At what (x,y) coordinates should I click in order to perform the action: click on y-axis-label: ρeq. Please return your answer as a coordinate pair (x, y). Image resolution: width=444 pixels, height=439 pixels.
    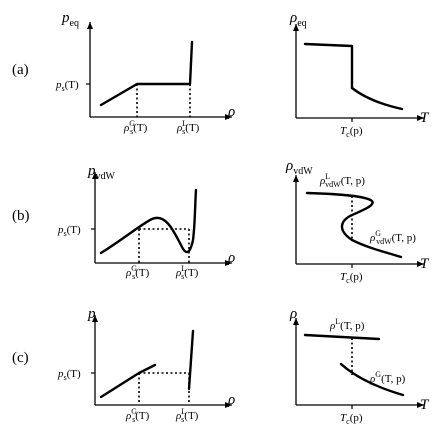
    Looking at the image, I should click on (298, 19).